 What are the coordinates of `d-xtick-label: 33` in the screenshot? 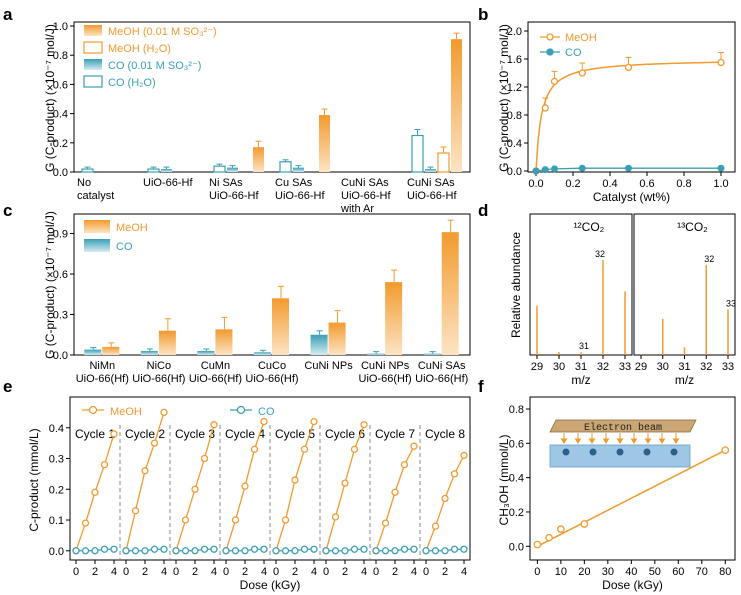 It's located at (728, 367).